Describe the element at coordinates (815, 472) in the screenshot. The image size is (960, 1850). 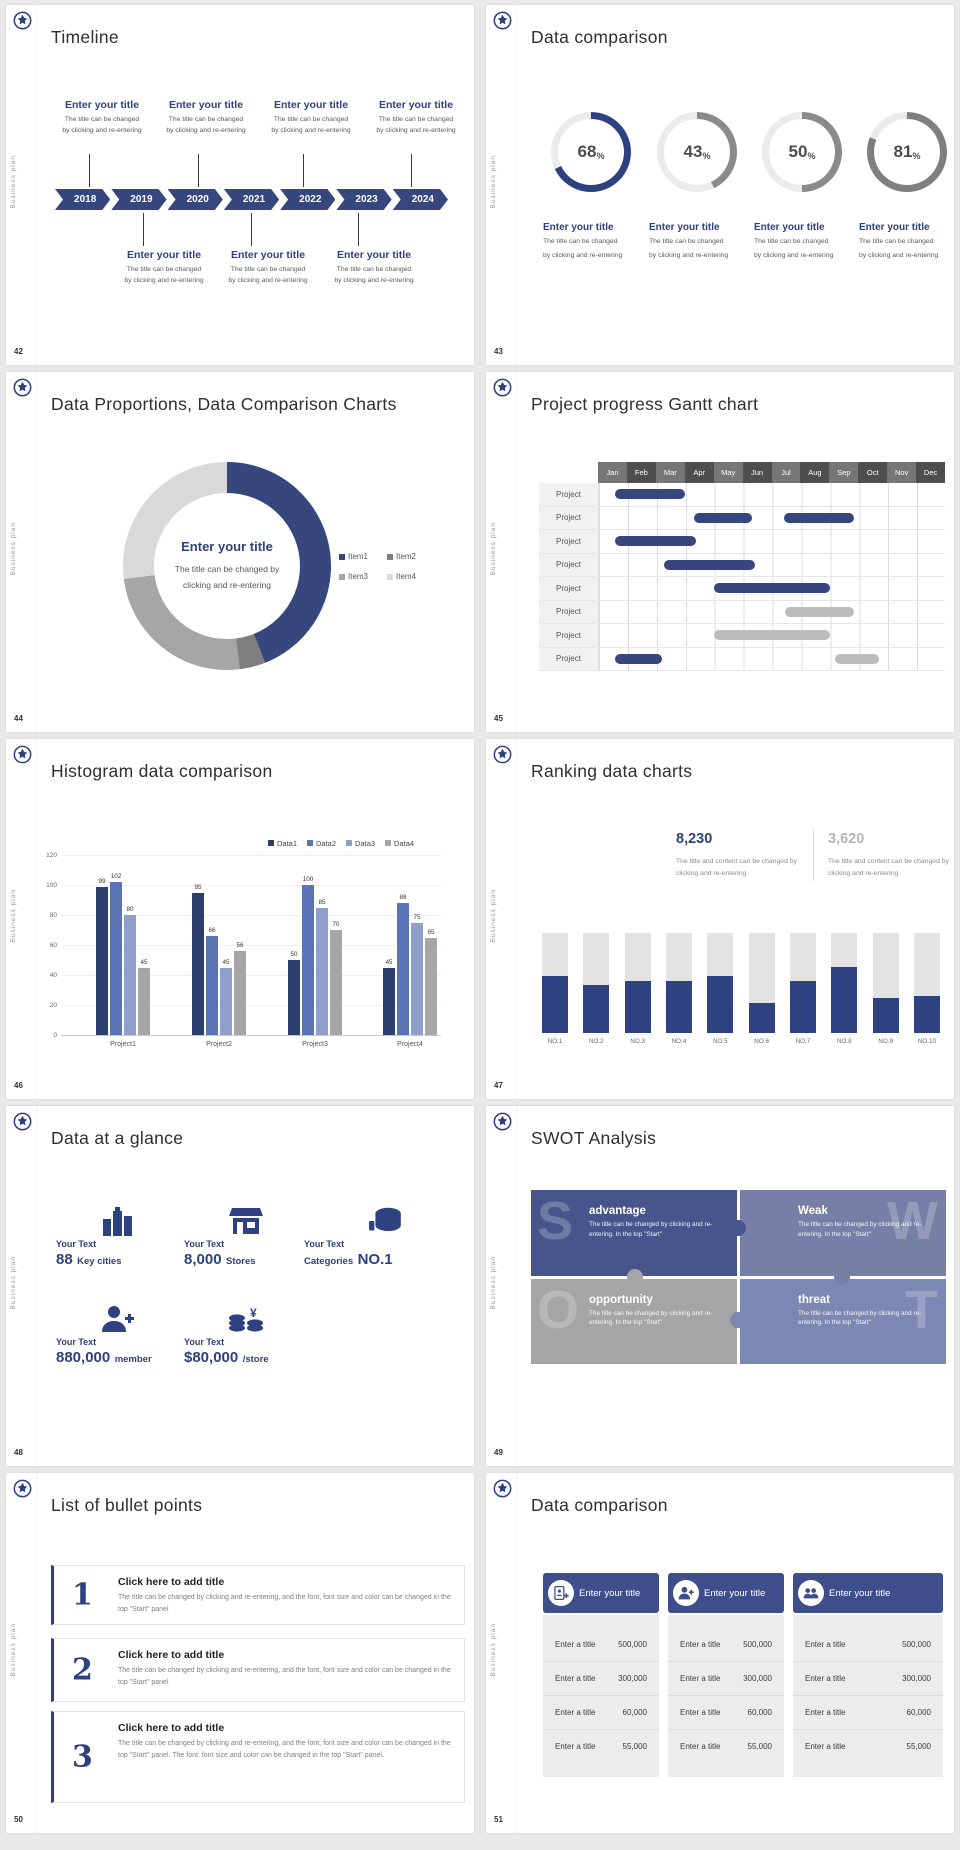
I see `gantt-month-Aug: Aug` at that location.